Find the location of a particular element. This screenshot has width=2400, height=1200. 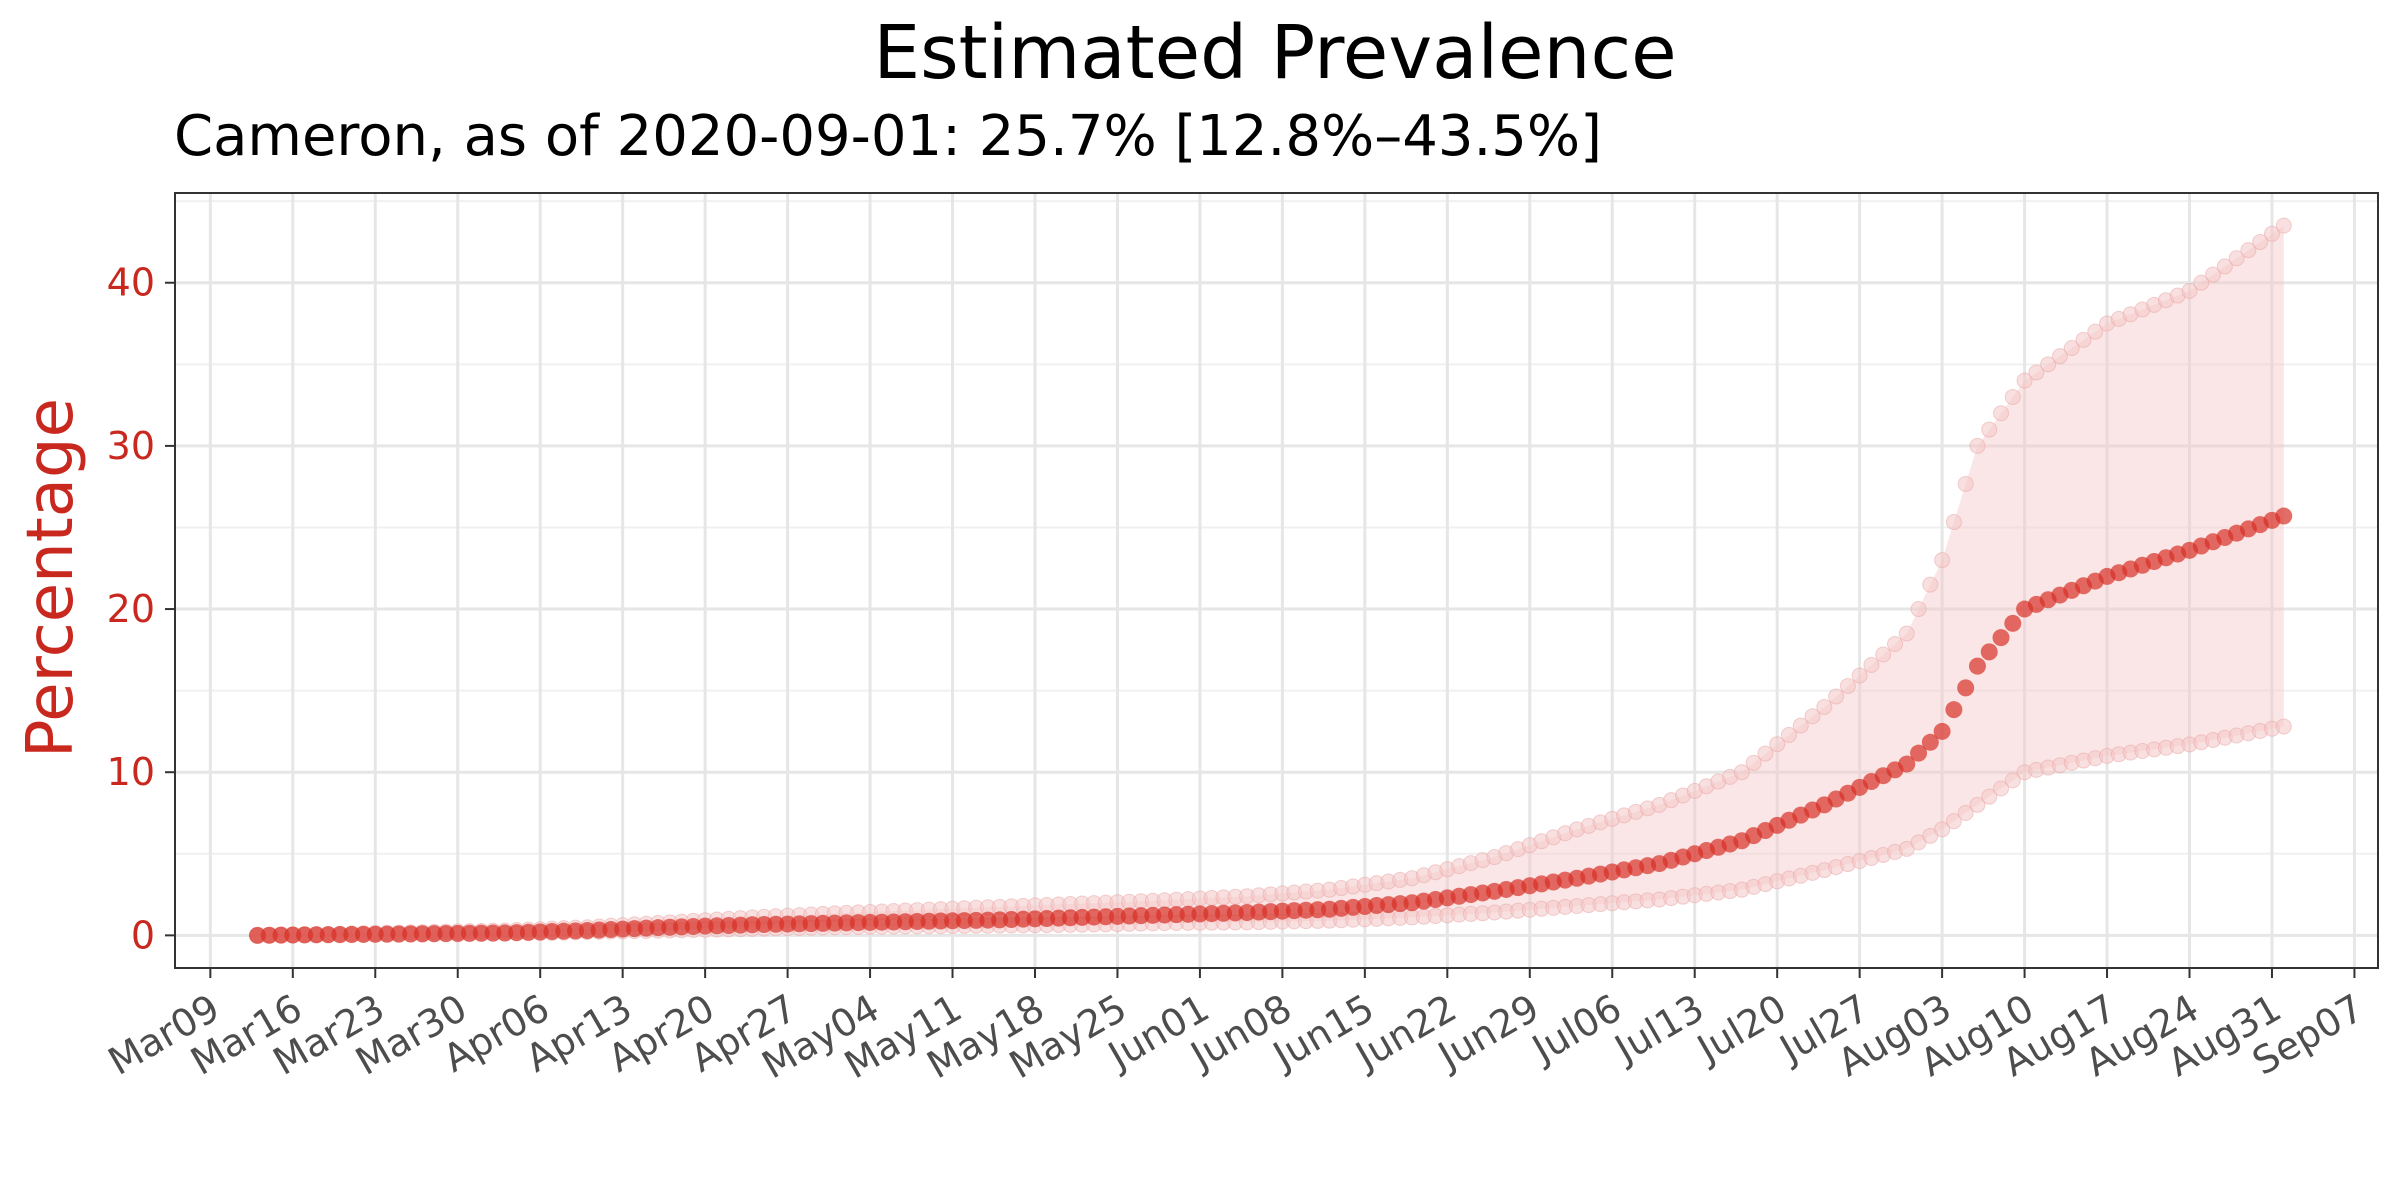

y-tick-label: 0 is located at coordinates (143, 935).